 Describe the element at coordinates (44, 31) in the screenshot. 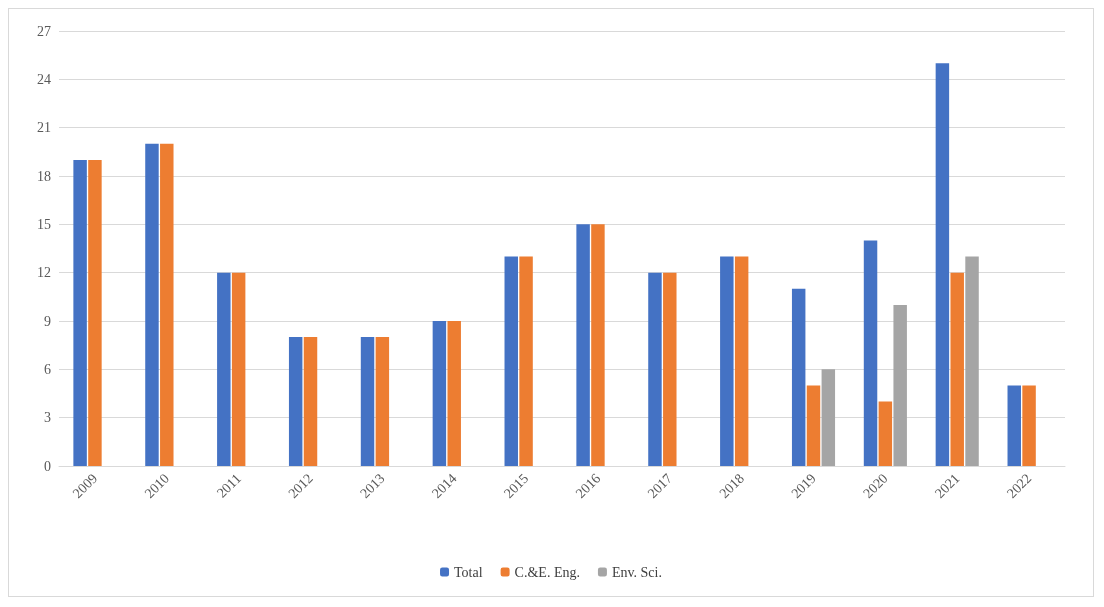

I see `y-tick-label: 27` at that location.